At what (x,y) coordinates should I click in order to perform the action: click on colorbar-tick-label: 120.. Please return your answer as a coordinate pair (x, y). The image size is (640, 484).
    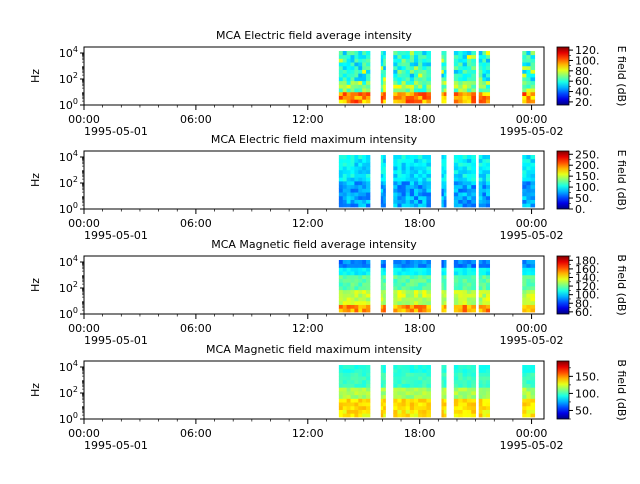
    Looking at the image, I should click on (587, 286).